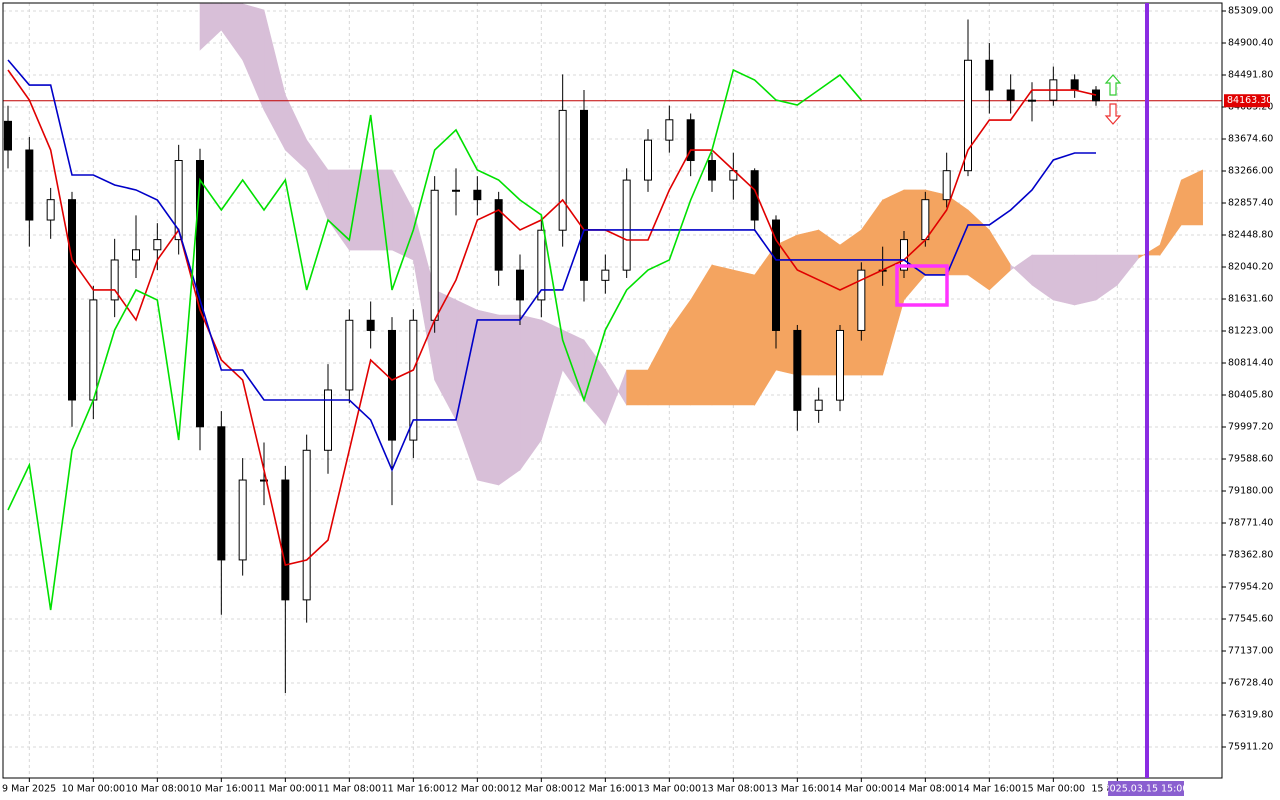  Describe the element at coordinates (1250, 619) in the screenshot. I see `y-tick-label: 77545.60` at that location.